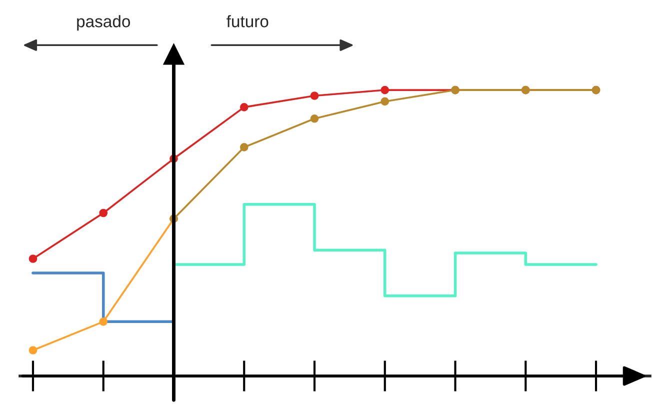 Image resolution: width=663 pixels, height=416 pixels. Describe the element at coordinates (247, 21) in the screenshot. I see `text: futuro` at that location.